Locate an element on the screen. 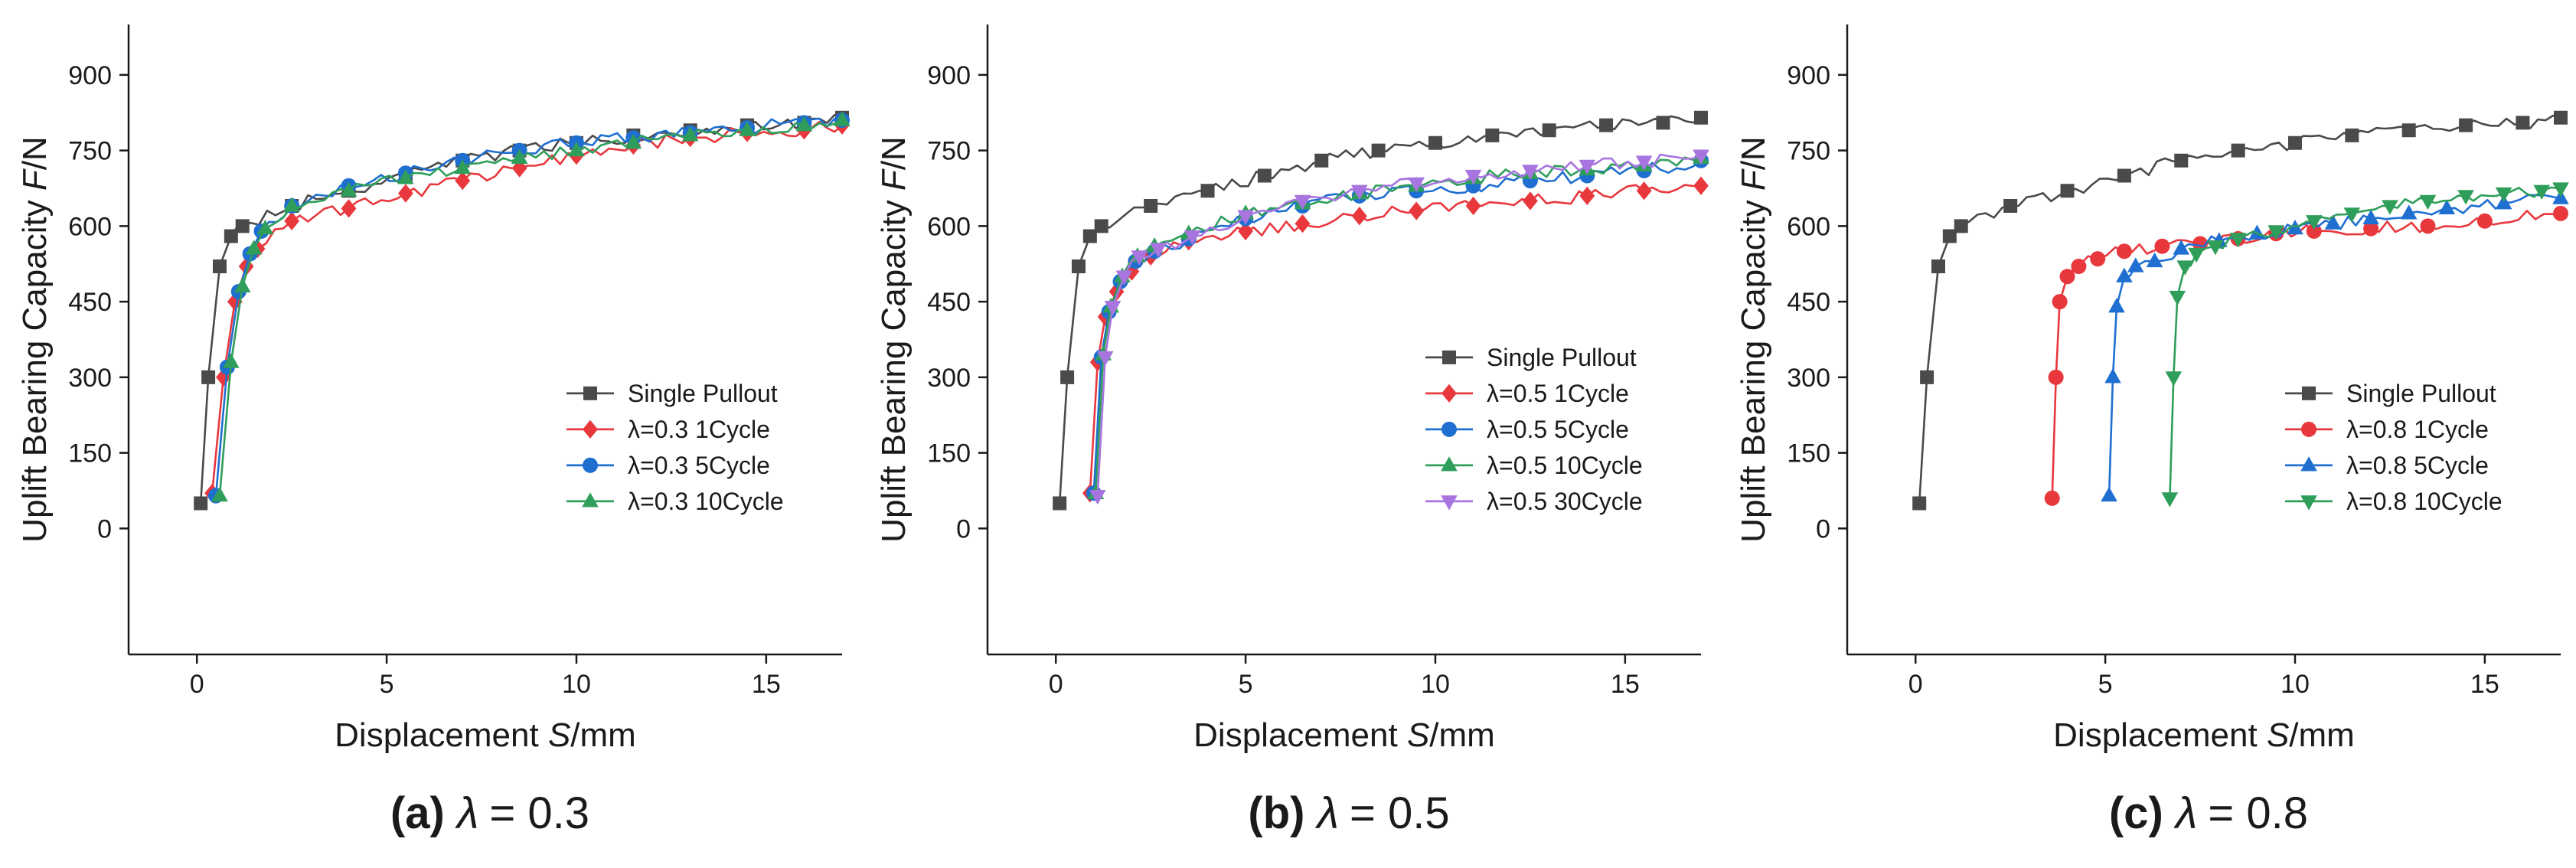 Image resolution: width=2576 pixels, height=868 pixels. caption-label: (b) is located at coordinates (1276, 813).